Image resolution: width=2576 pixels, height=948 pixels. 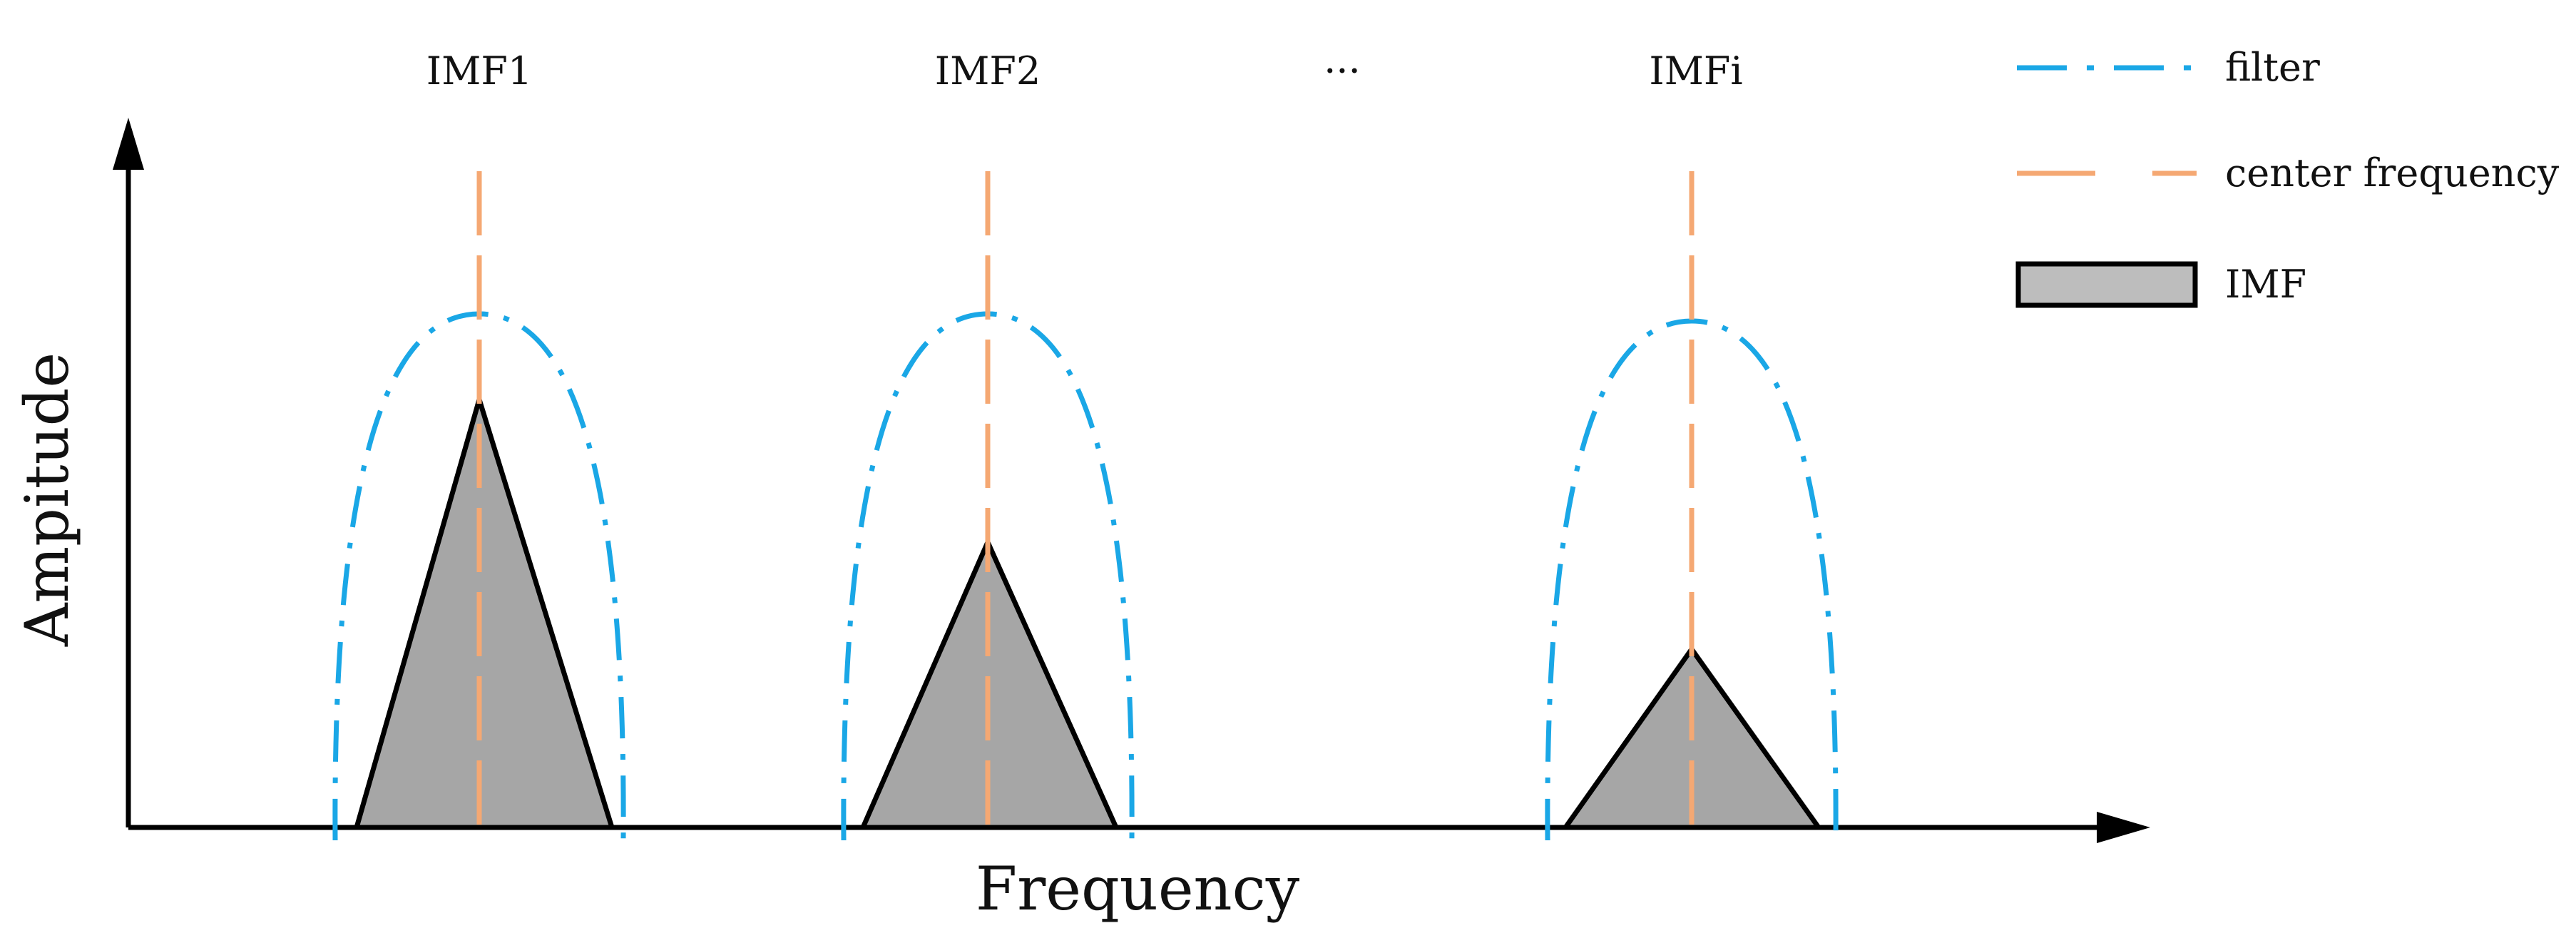 What do you see at coordinates (1342, 71) in the screenshot?
I see `ellipsis: ···` at bounding box center [1342, 71].